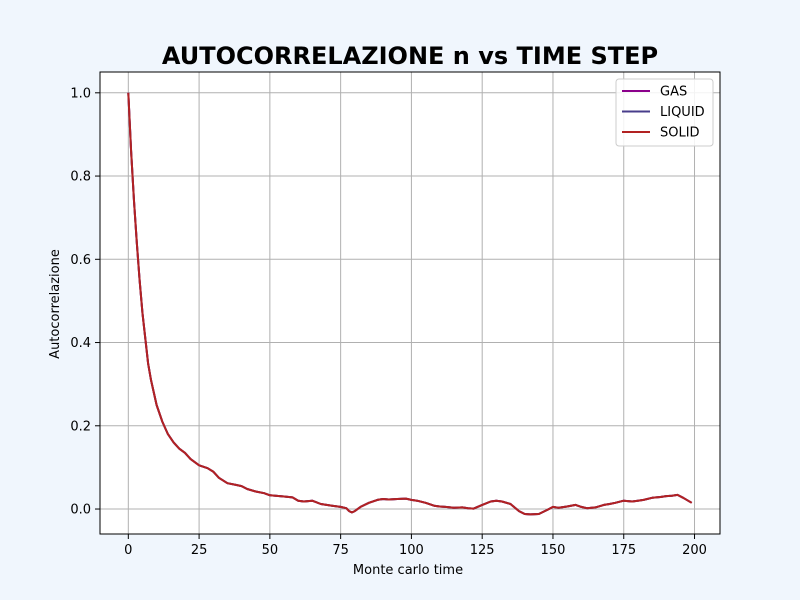 The image size is (800, 600). I want to click on x-tick-label: 125, so click(482, 550).